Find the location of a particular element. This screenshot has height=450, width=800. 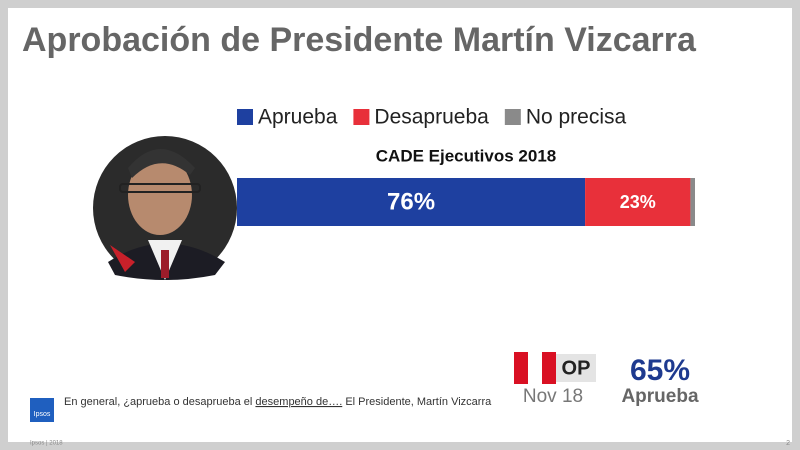

slide-title: Aprobación de Presidente Martín Vizcarra is located at coordinates (359, 40).